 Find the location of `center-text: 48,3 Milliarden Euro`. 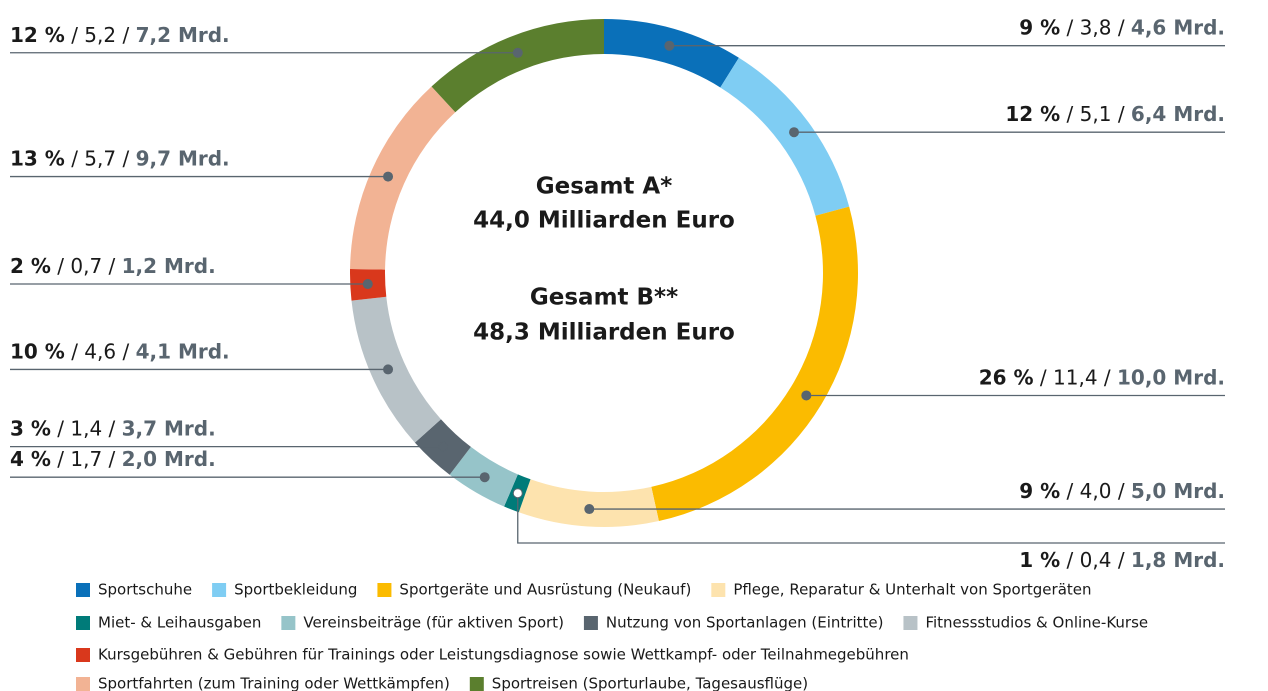

center-text: 48,3 Milliarden Euro is located at coordinates (604, 333).